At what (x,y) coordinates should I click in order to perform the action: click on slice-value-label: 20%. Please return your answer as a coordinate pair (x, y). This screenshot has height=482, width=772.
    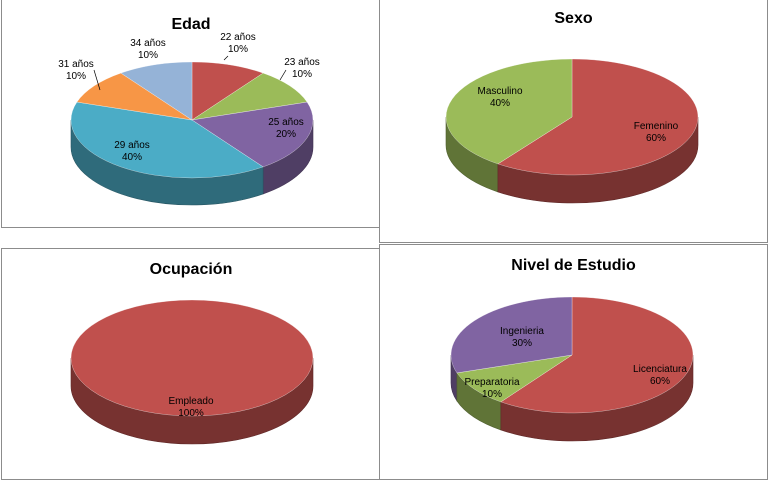
    Looking at the image, I should click on (286, 134).